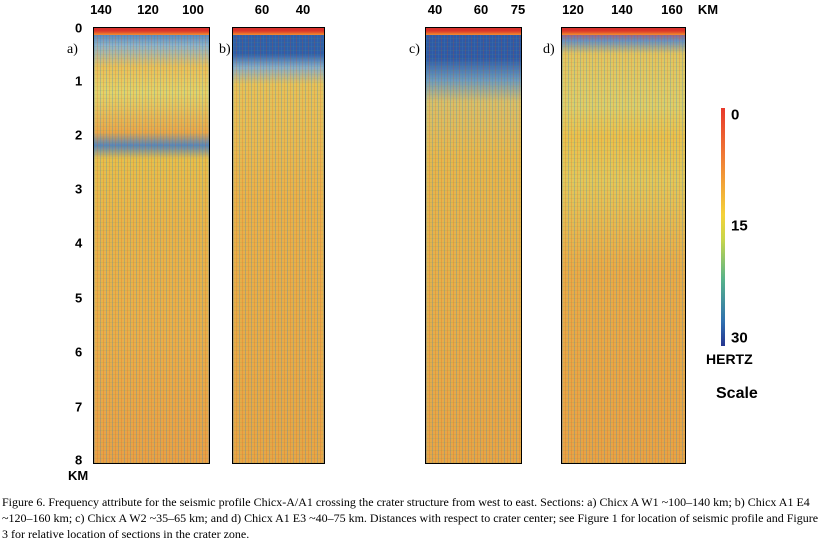  I want to click on depth-tick-1: 1, so click(79, 81).